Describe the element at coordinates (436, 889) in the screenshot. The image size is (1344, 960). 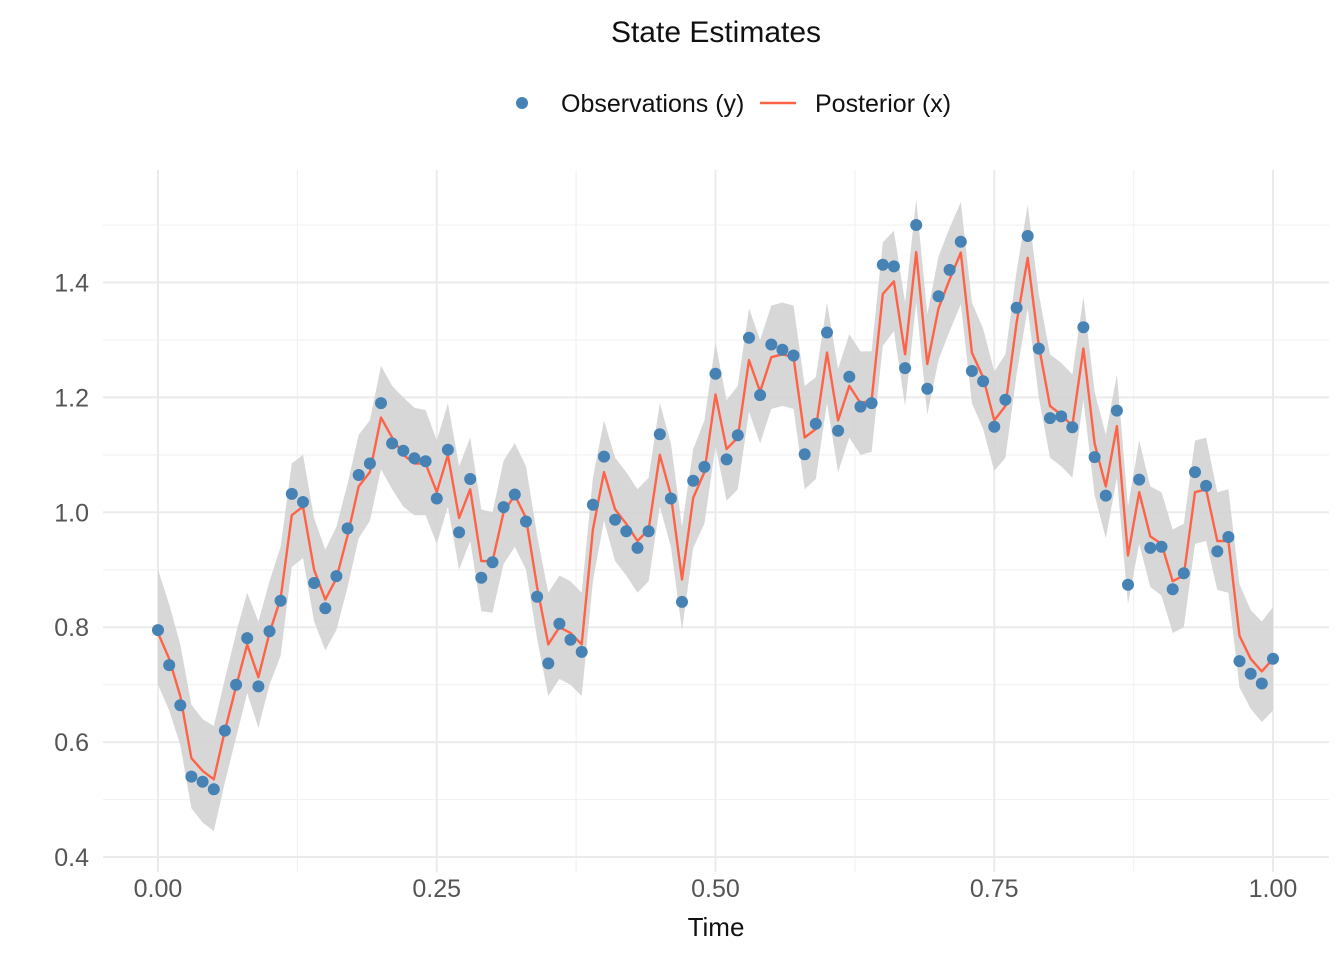
I see `x-tick-label: 0.25` at that location.